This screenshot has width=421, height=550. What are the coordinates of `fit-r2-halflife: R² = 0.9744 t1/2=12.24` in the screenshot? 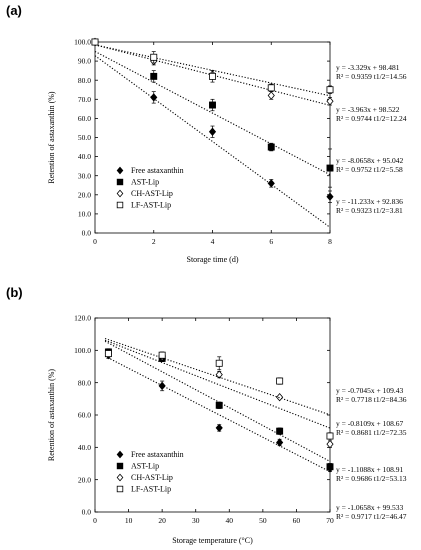 It's located at (371, 118).